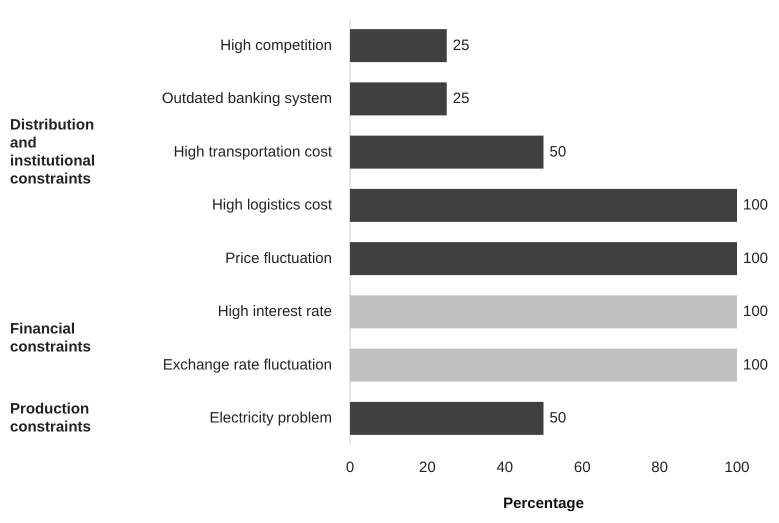 This screenshot has width=779, height=523. What do you see at coordinates (276, 45) in the screenshot?
I see `y-tick-label: High competition` at bounding box center [276, 45].